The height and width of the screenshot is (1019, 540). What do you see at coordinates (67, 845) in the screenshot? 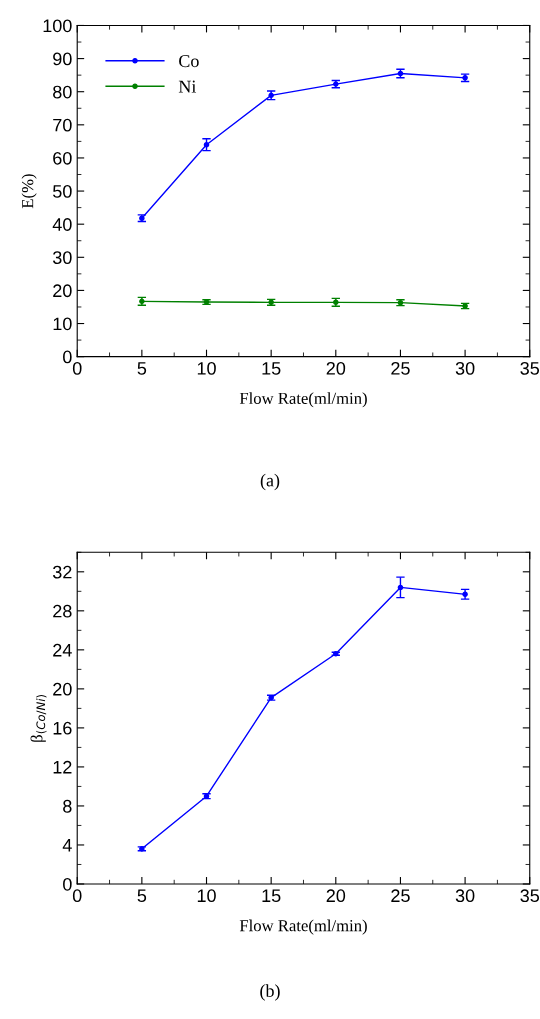
I see `y-tick-label: 4` at bounding box center [67, 845].